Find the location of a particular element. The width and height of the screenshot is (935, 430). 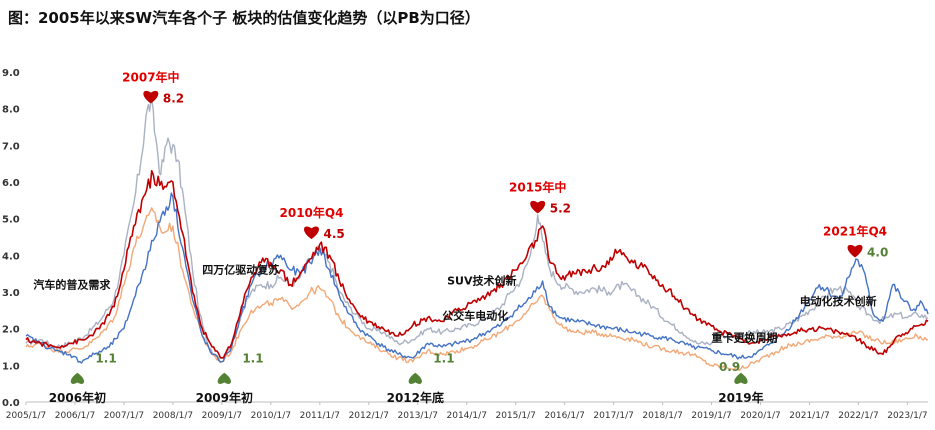

y-tick-label: 7.0 is located at coordinates (11, 146).